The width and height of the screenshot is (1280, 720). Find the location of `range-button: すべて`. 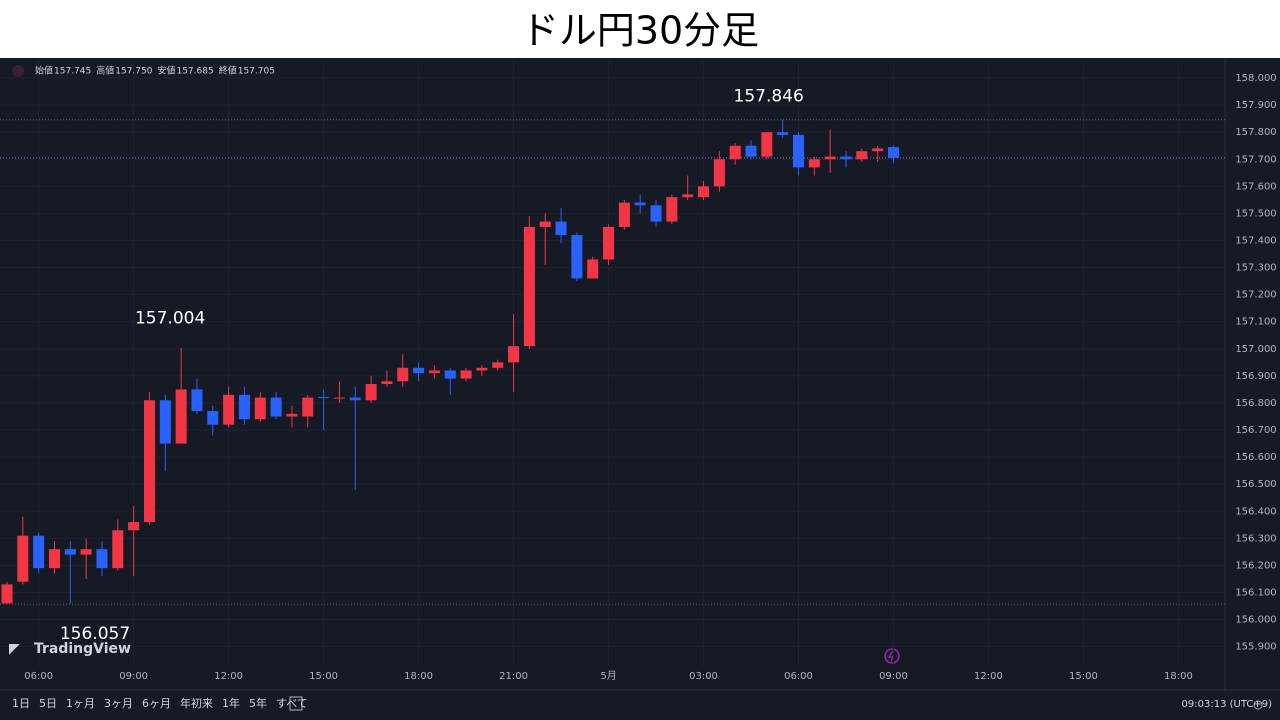

range-button: すべて is located at coordinates (292, 703).